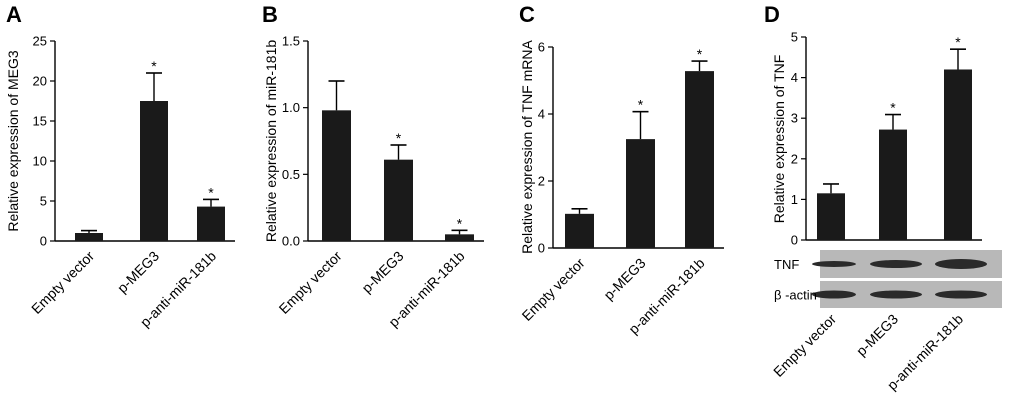 Image resolution: width=1020 pixels, height=406 pixels. Describe the element at coordinates (270, 14) in the screenshot. I see `panel-letter: B` at that location.